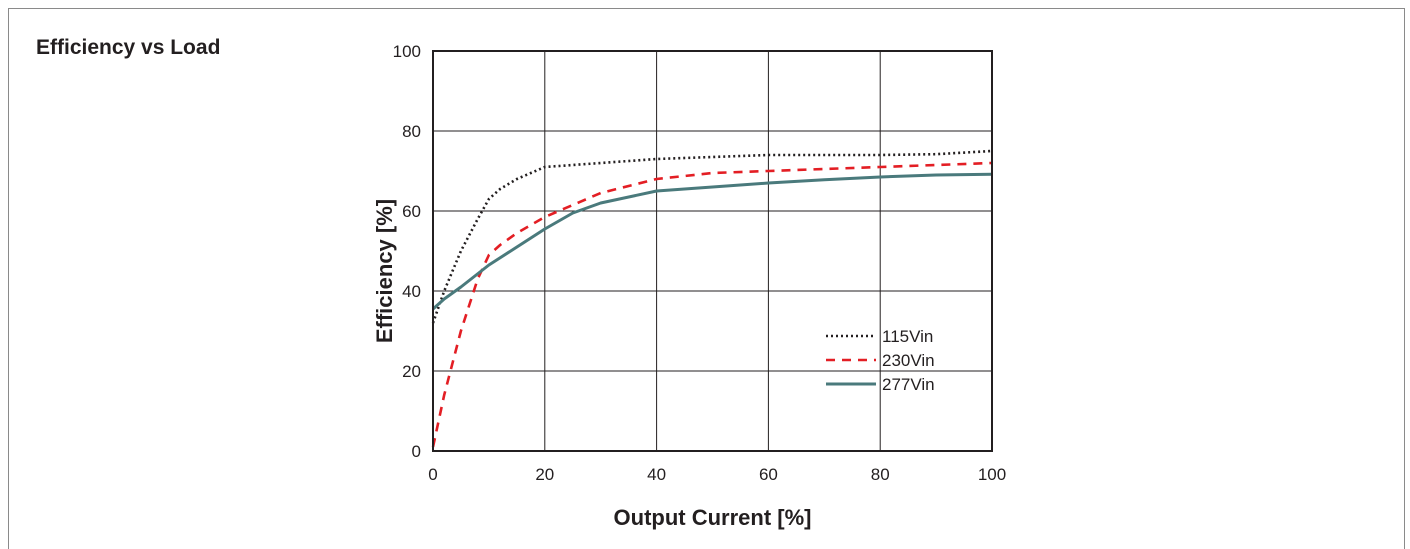 This screenshot has width=1410, height=549. Describe the element at coordinates (880, 360) in the screenshot. I see `legend: 115Vin 230Vin 277Vin` at that location.